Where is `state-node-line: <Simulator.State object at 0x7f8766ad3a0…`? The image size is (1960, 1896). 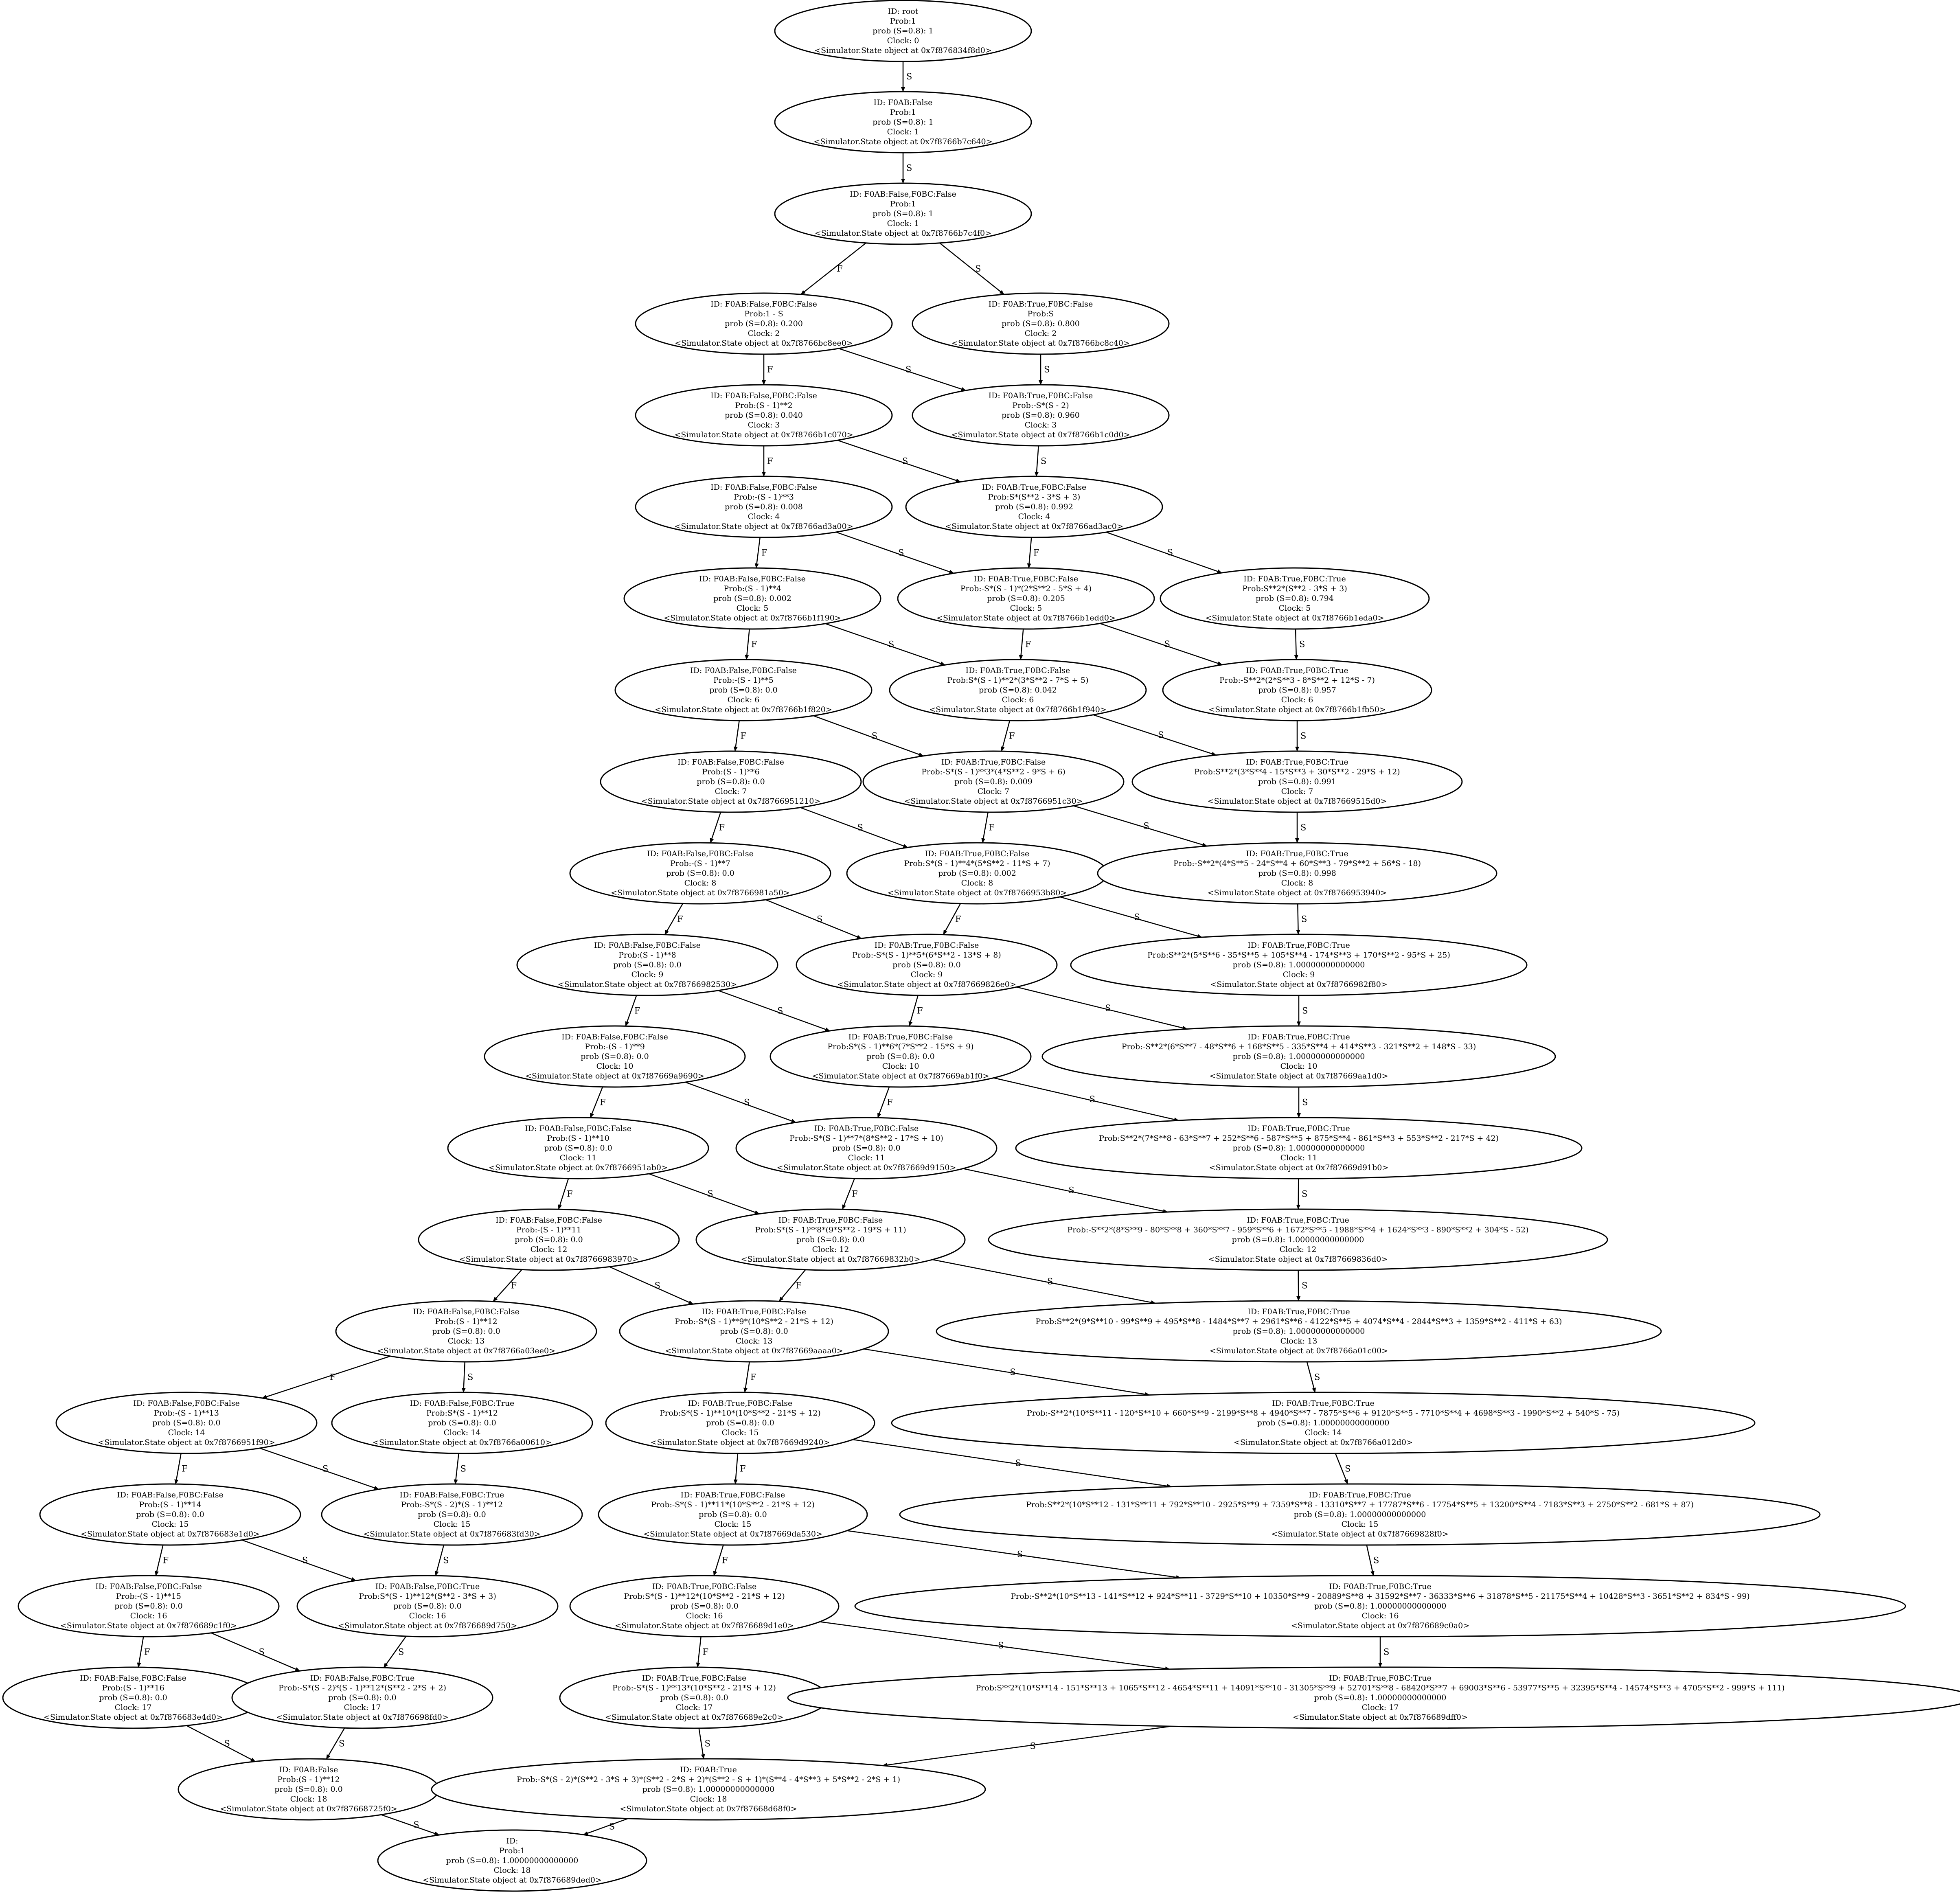
state-node-line: <Simulator.State object at 0x7f8766ad3a0… is located at coordinates (764, 526).